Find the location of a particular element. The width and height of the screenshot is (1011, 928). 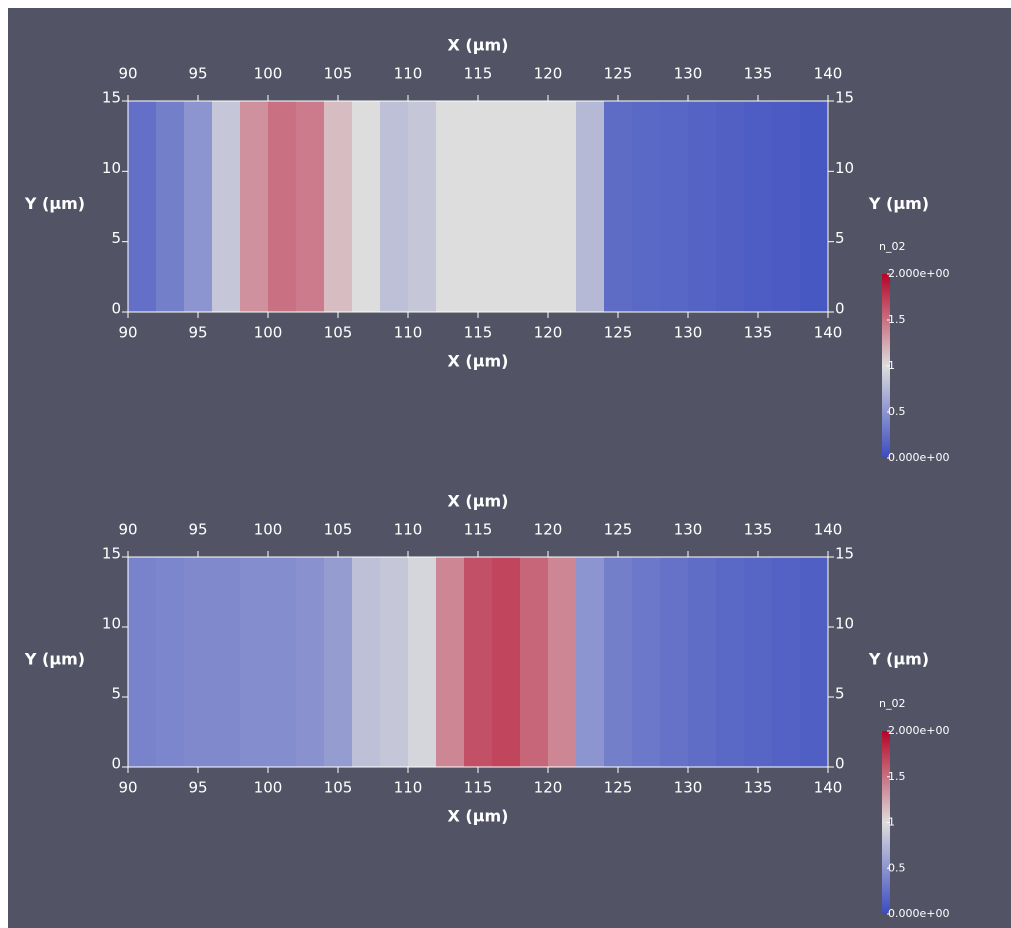

x-tick-label-bottom: 110 is located at coordinates (408, 788).